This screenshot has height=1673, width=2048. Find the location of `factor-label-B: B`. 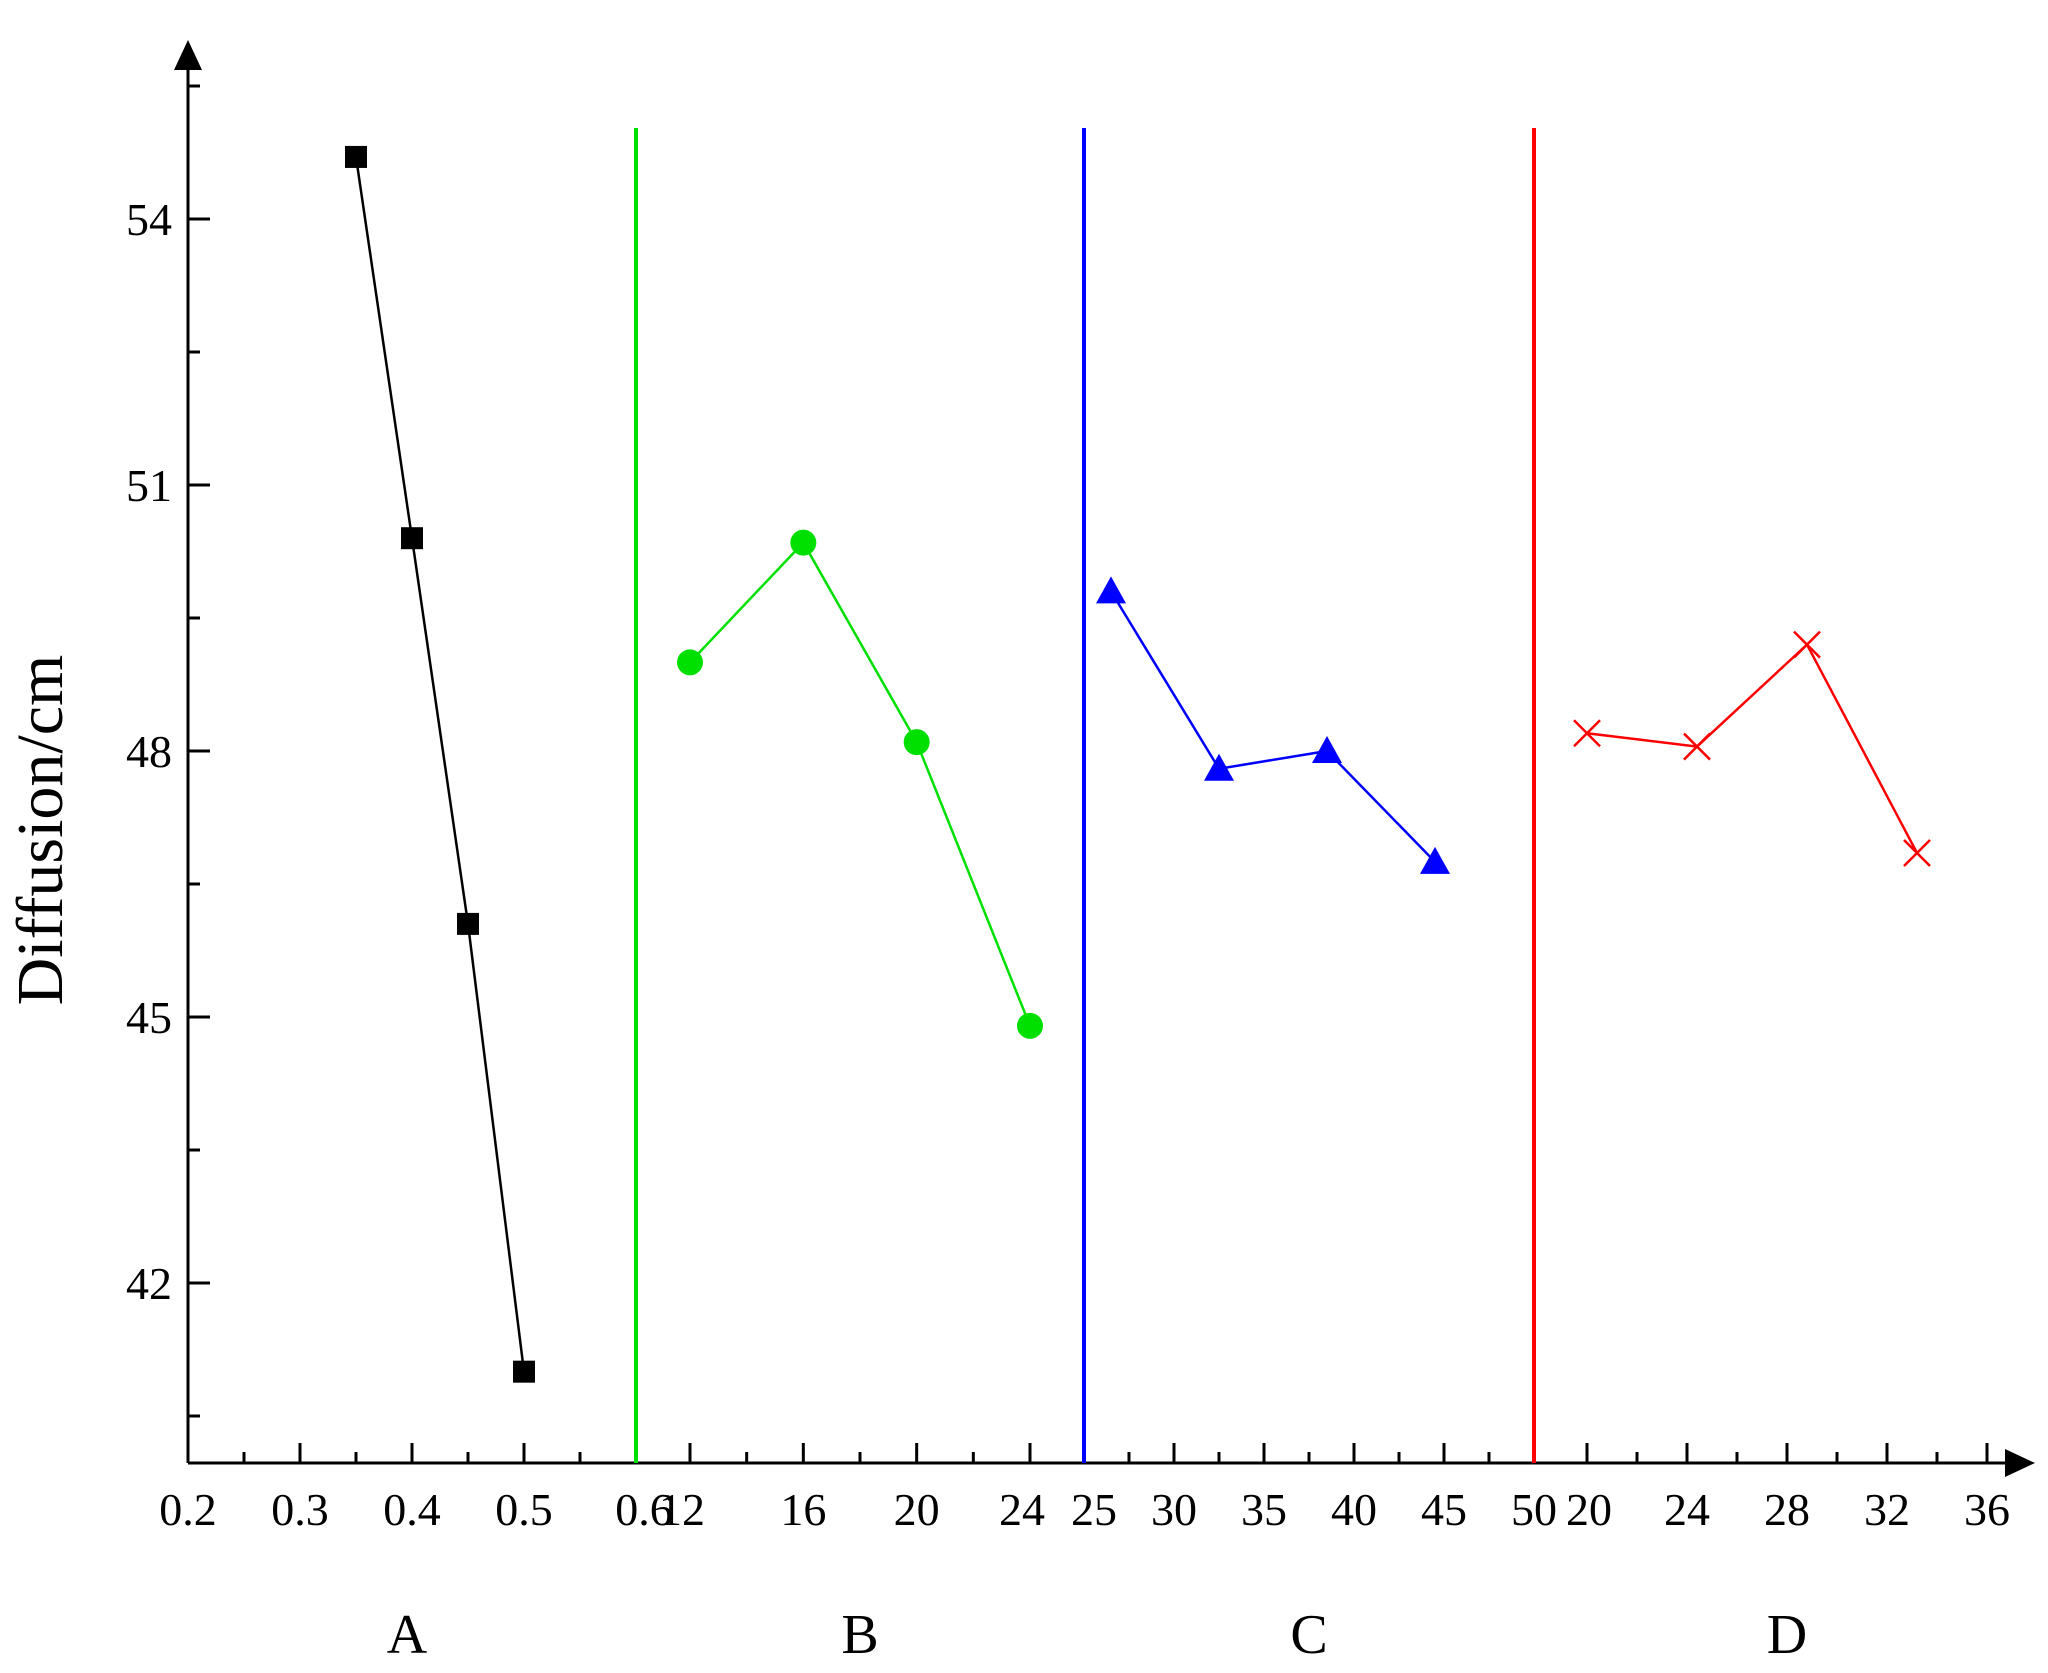

factor-label-B: B is located at coordinates (859, 1635).